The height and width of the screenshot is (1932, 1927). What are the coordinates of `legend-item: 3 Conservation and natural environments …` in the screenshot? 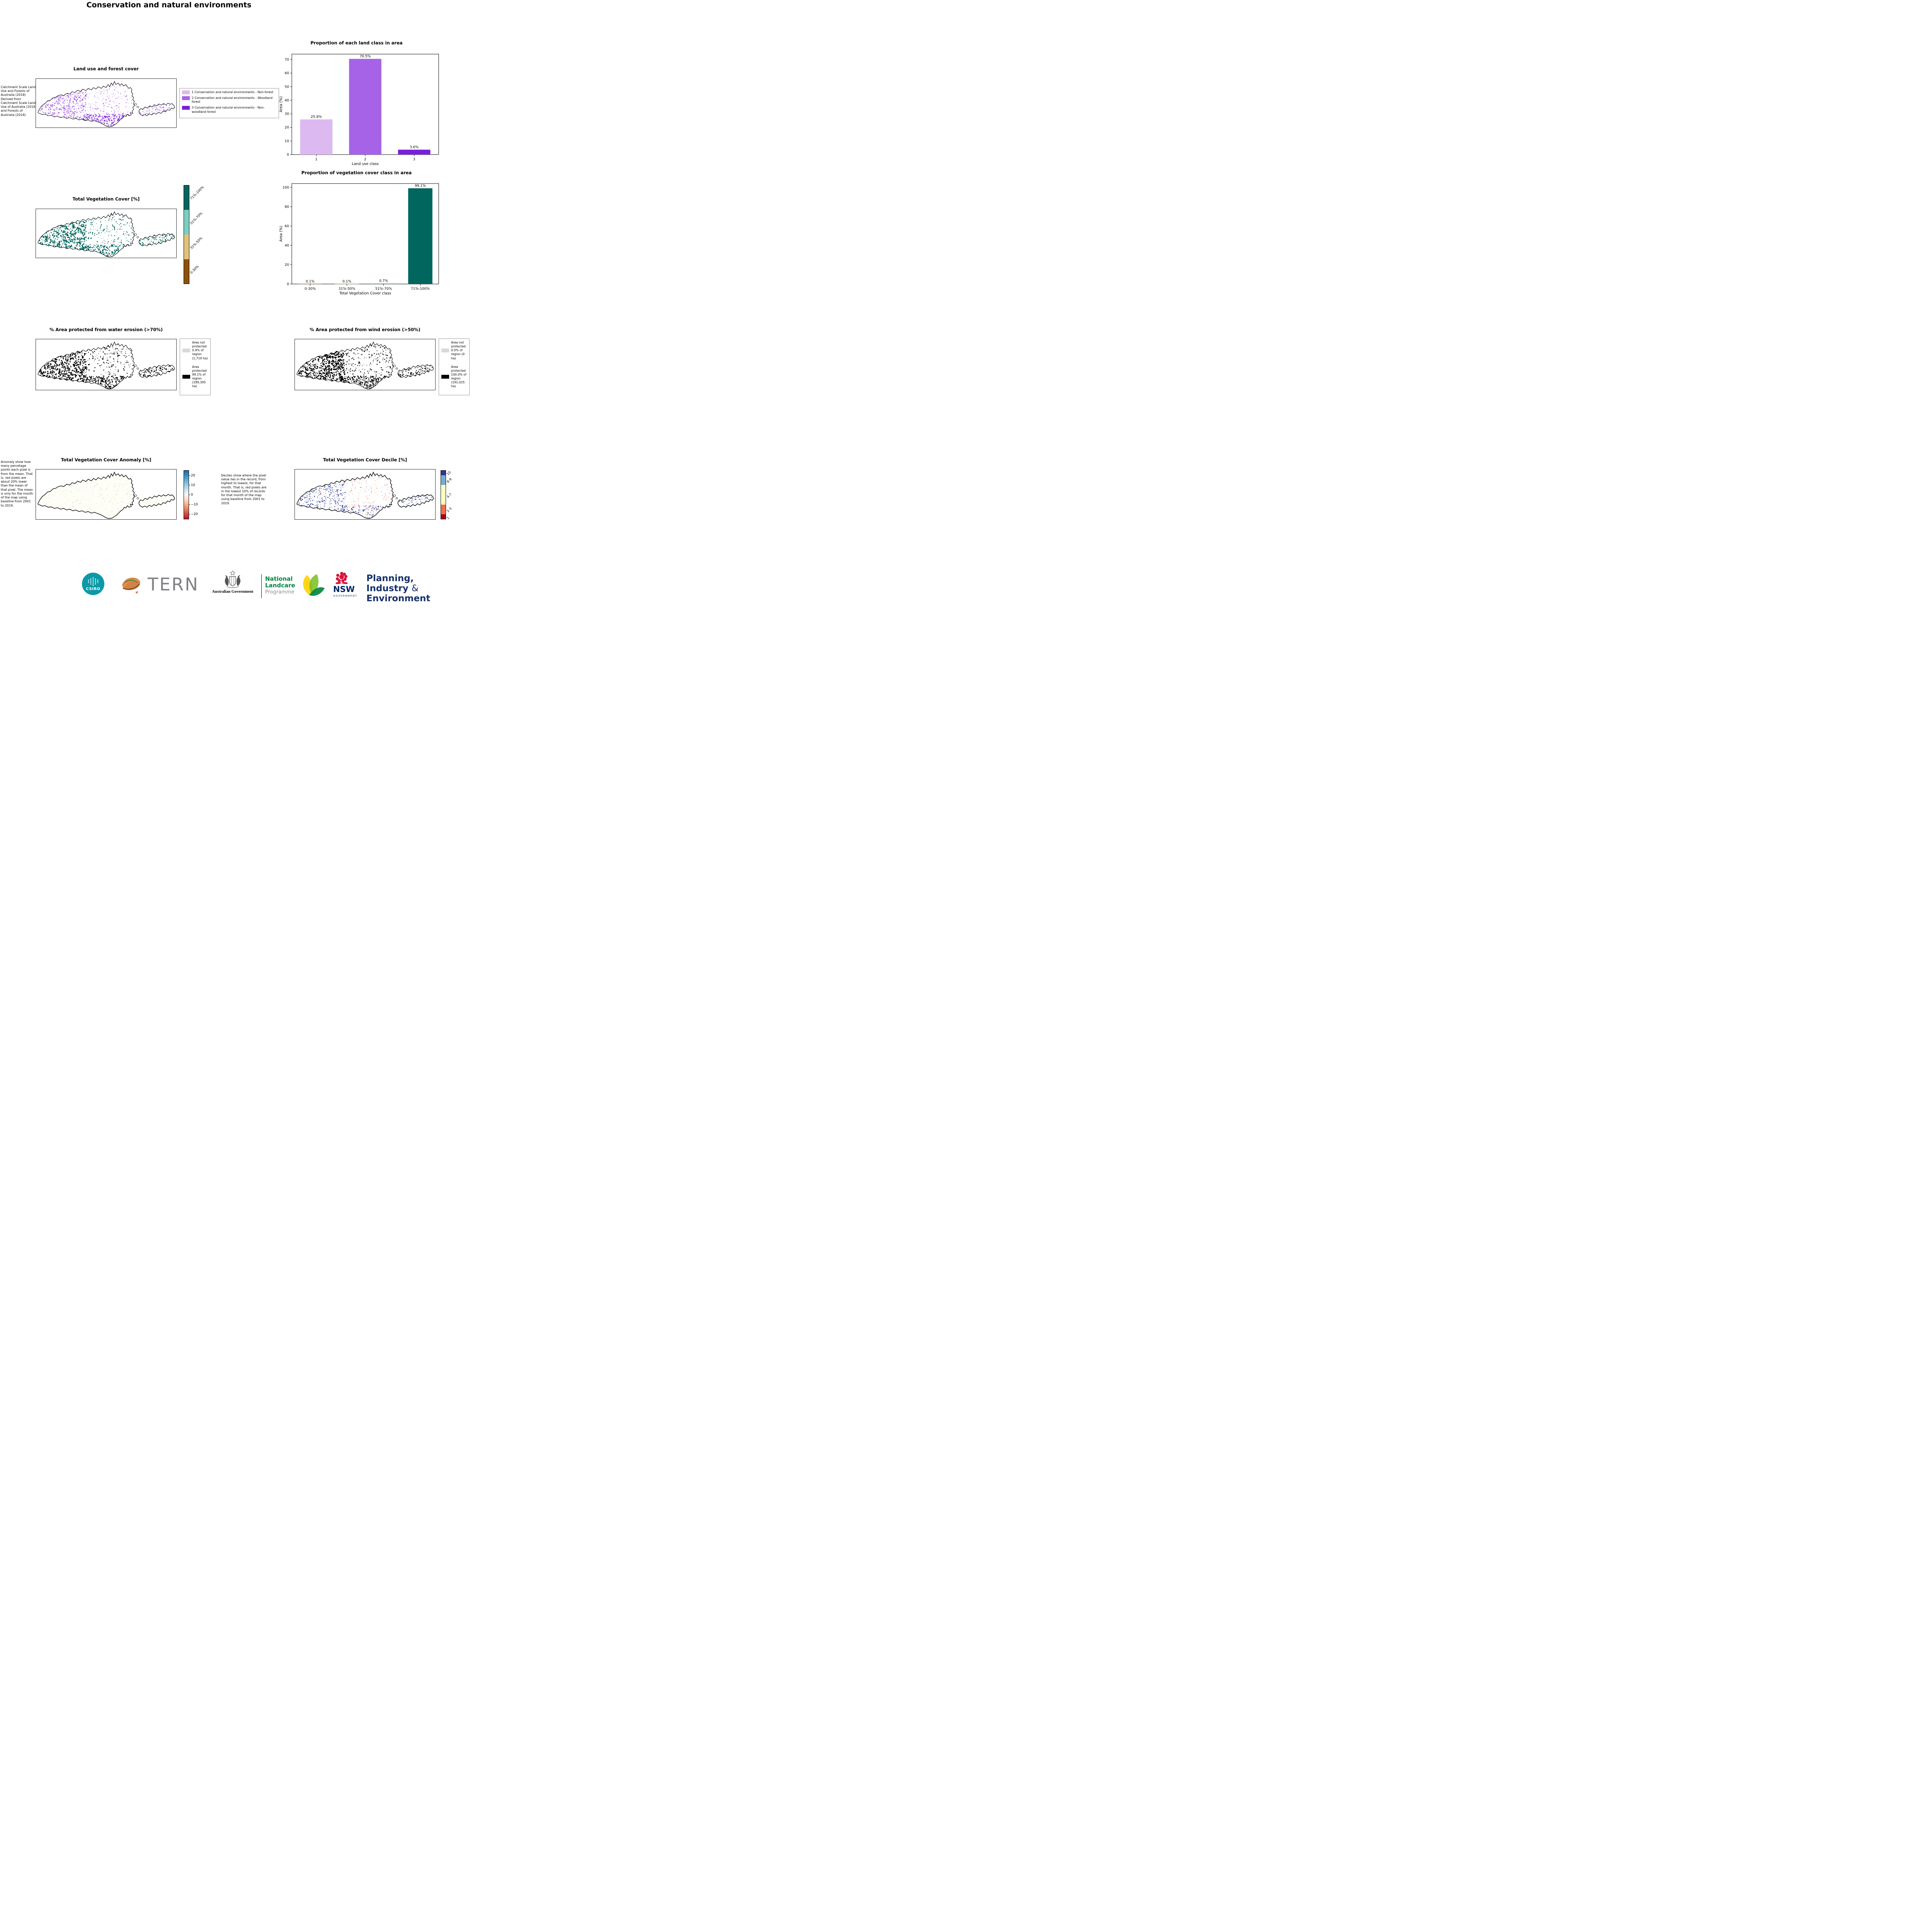 It's located at (229, 110).